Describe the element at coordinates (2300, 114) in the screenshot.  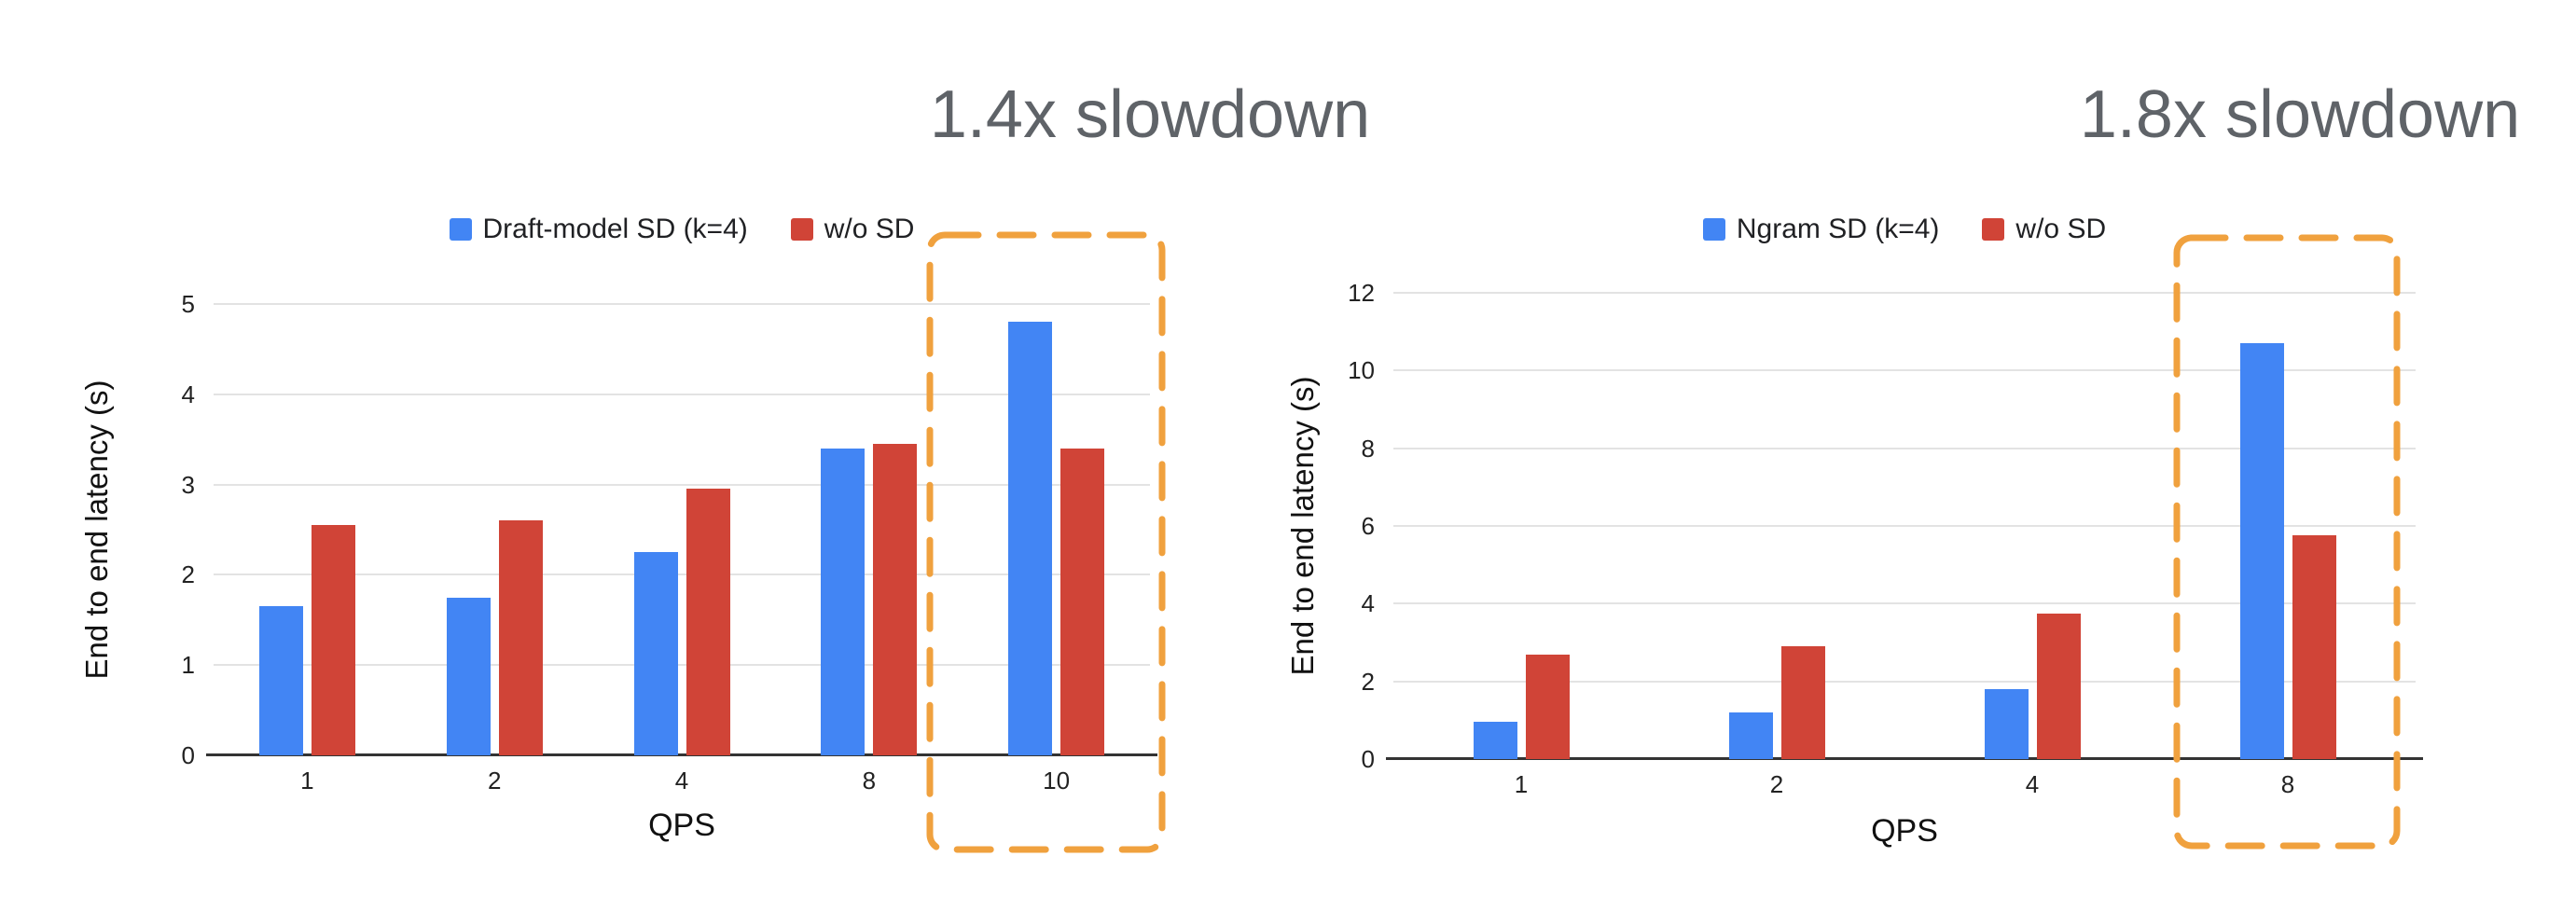
I see `slowdown-annotation-right: 1.8x slowdown` at that location.